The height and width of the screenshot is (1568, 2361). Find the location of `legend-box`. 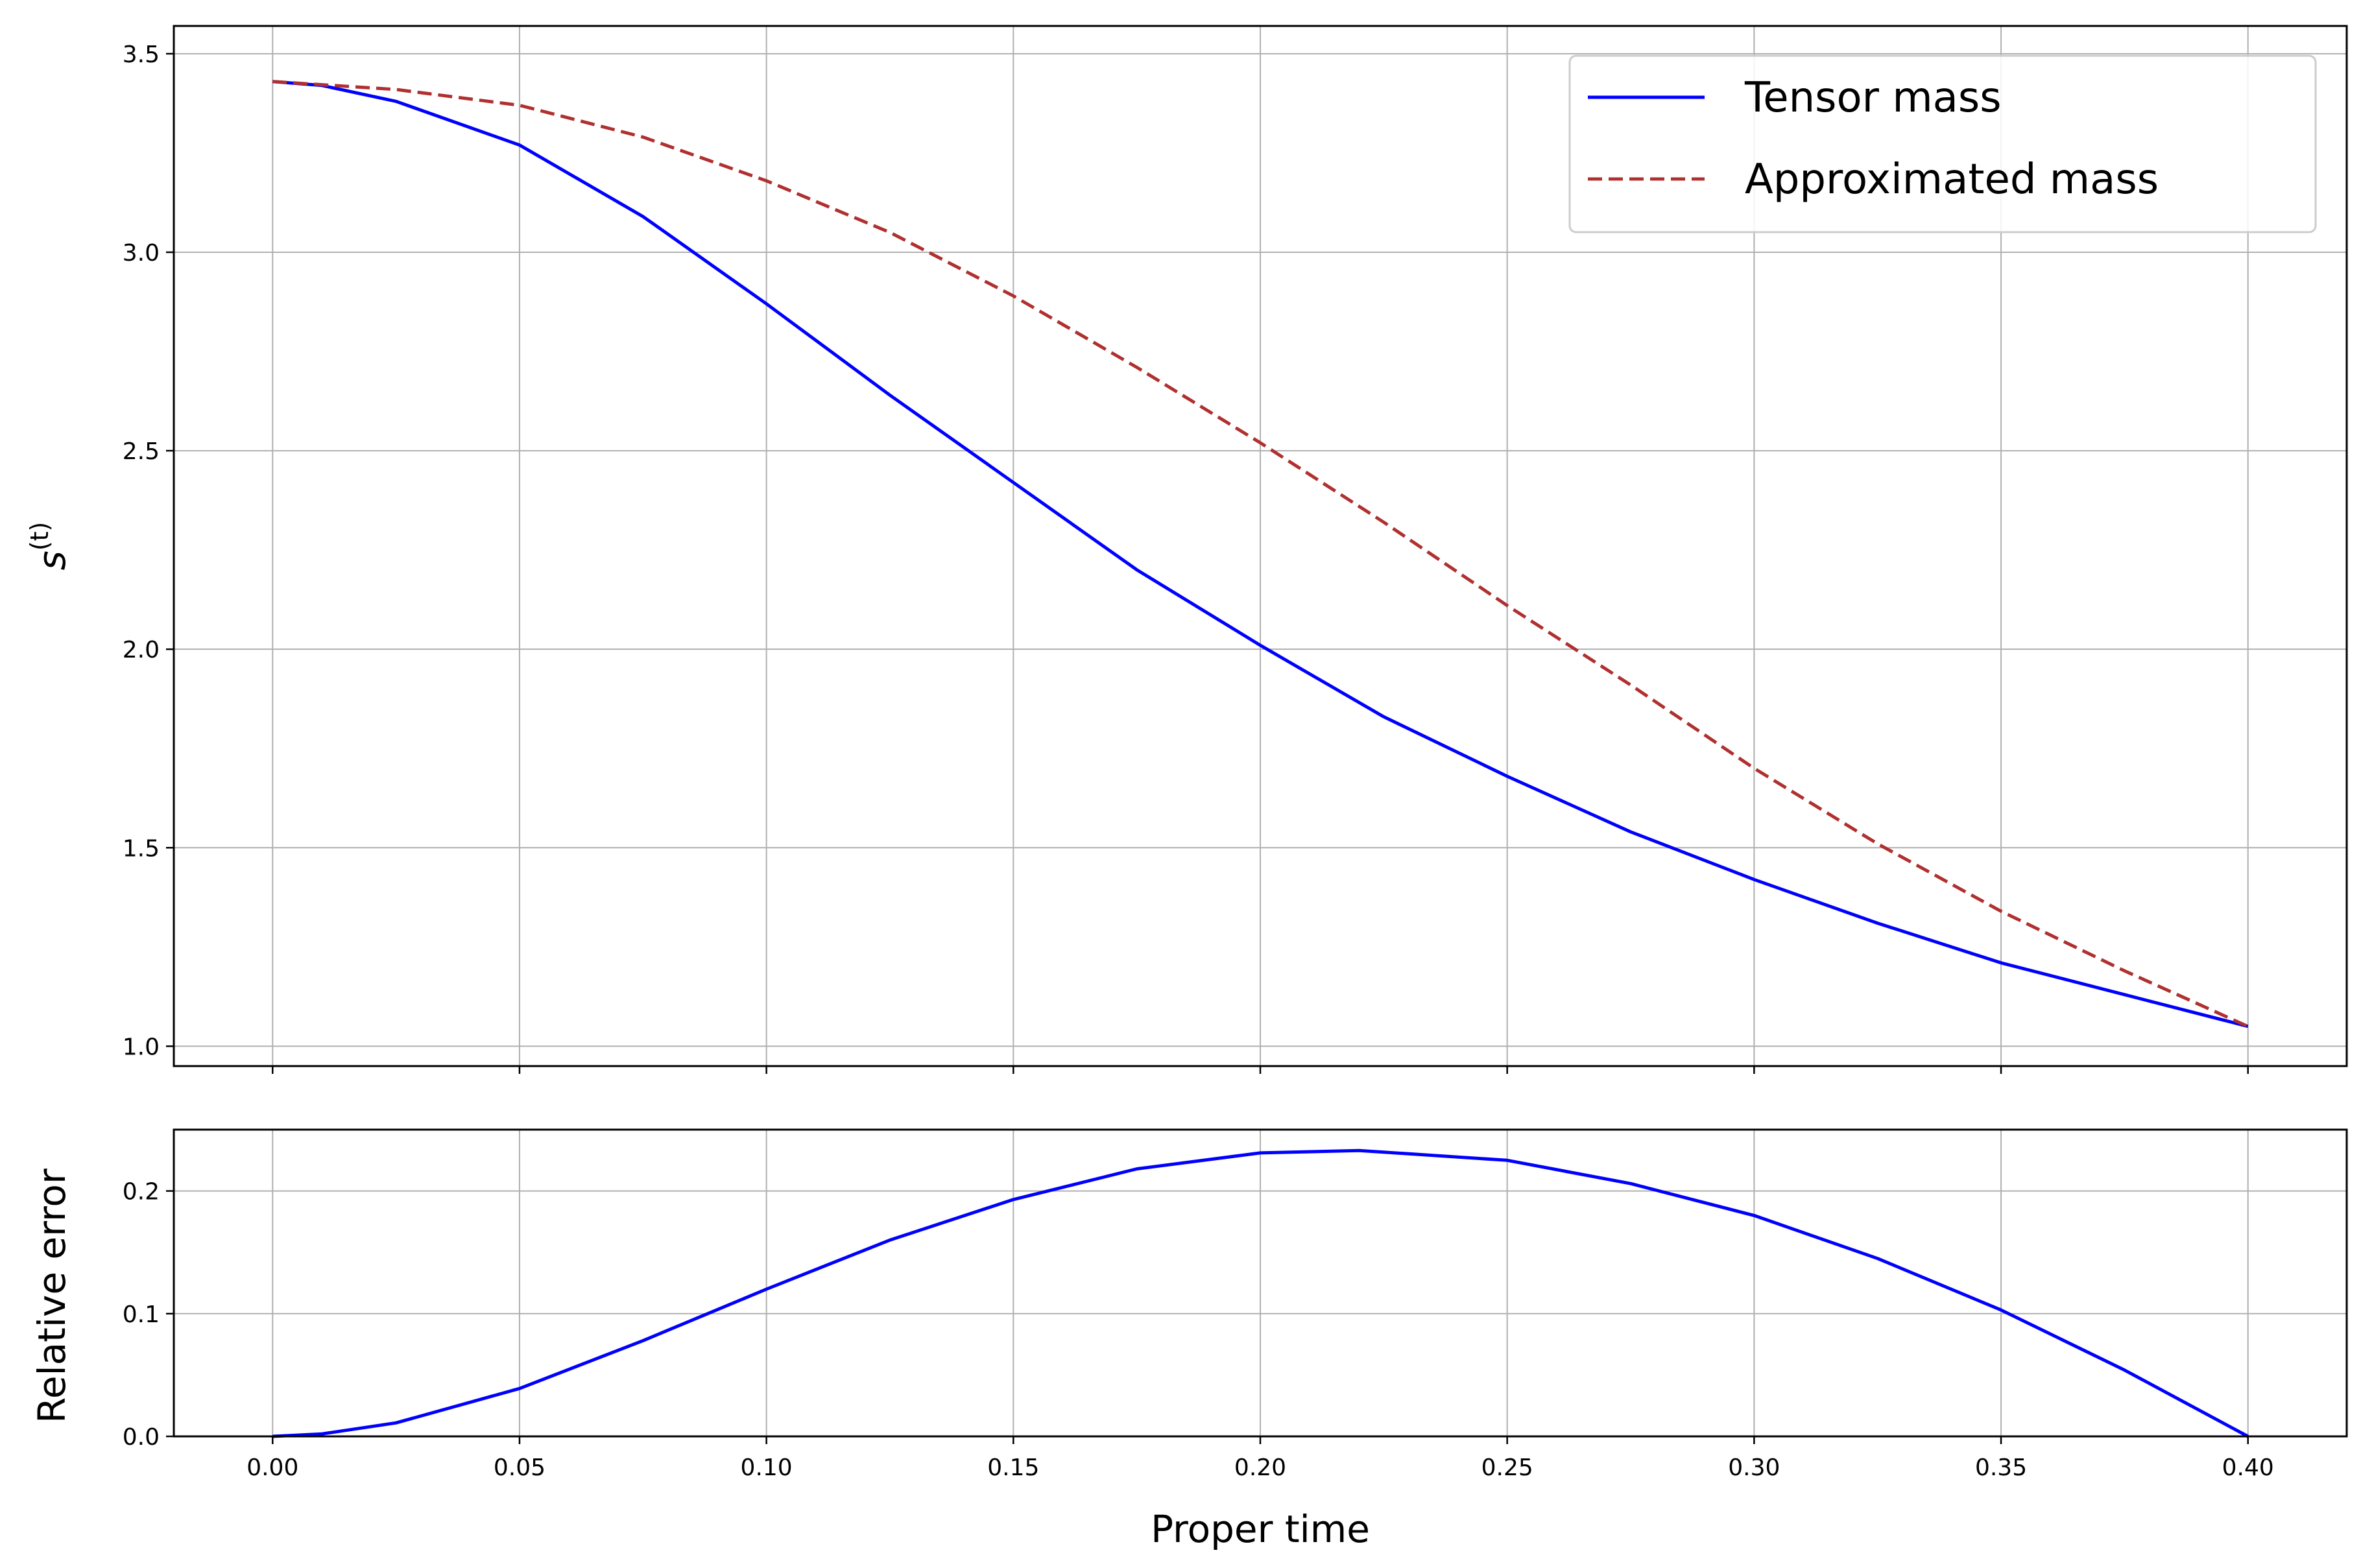

legend-box is located at coordinates (1943, 143).